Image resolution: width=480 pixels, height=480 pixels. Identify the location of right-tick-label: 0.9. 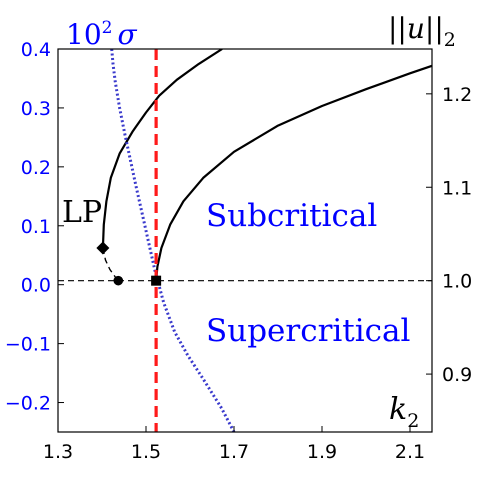
(457, 375).